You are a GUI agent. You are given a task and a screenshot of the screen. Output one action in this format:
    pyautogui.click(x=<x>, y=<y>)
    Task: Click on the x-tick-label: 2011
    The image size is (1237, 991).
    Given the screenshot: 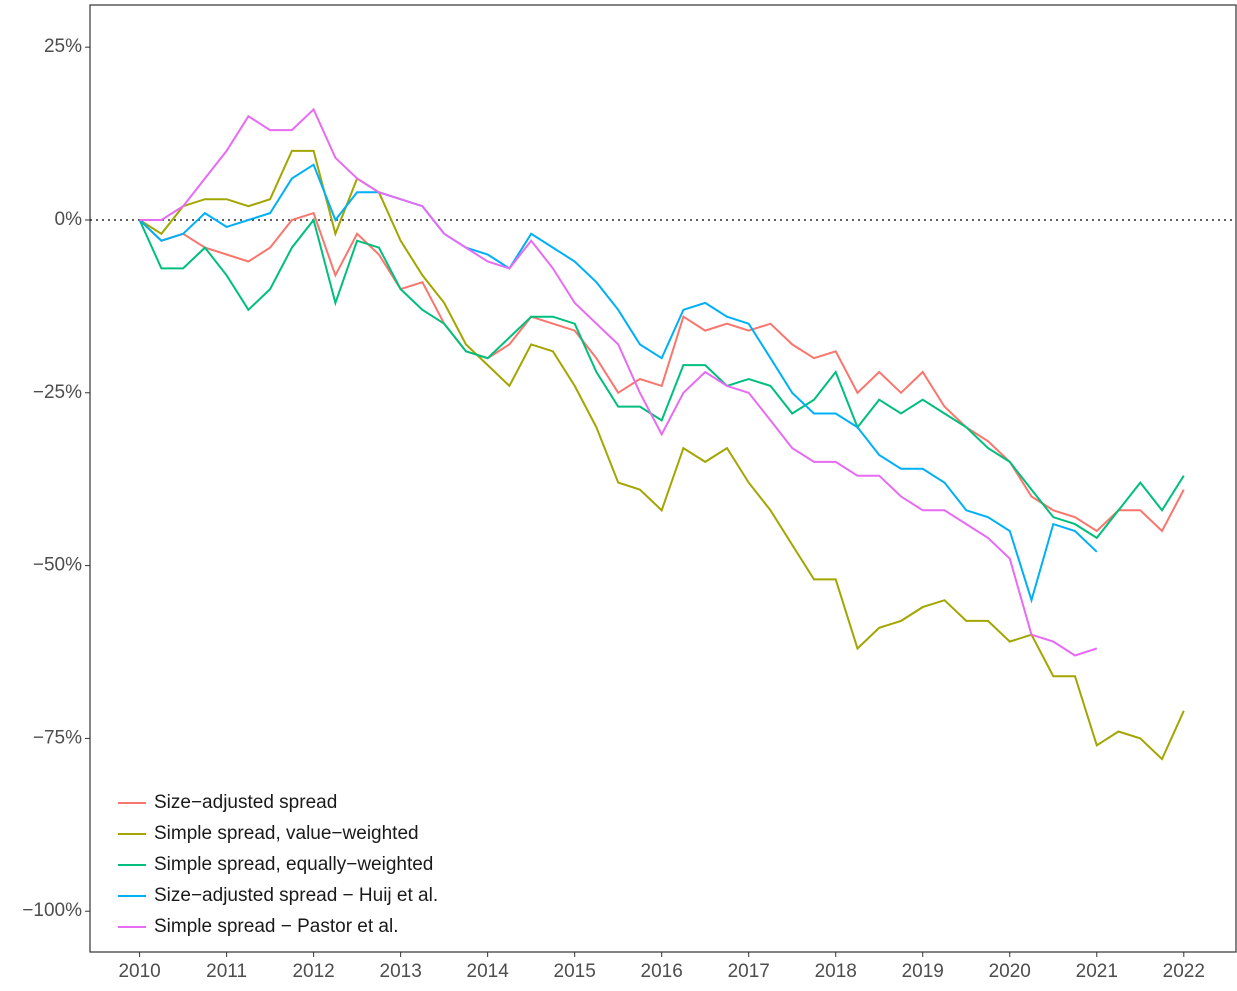 What is the action you would take?
    pyautogui.click(x=226, y=971)
    